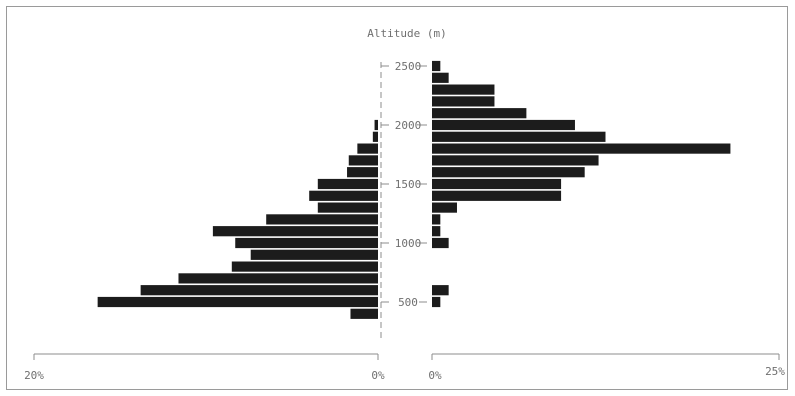 The image size is (795, 396). What do you see at coordinates (378, 375) in the screenshot?
I see `left-x-tick-label-zero: 0%` at bounding box center [378, 375].